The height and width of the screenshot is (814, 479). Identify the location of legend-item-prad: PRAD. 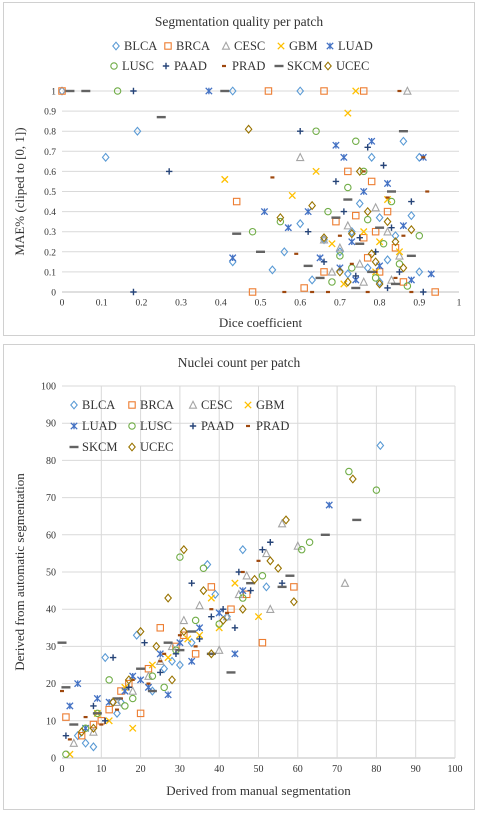
(267, 426).